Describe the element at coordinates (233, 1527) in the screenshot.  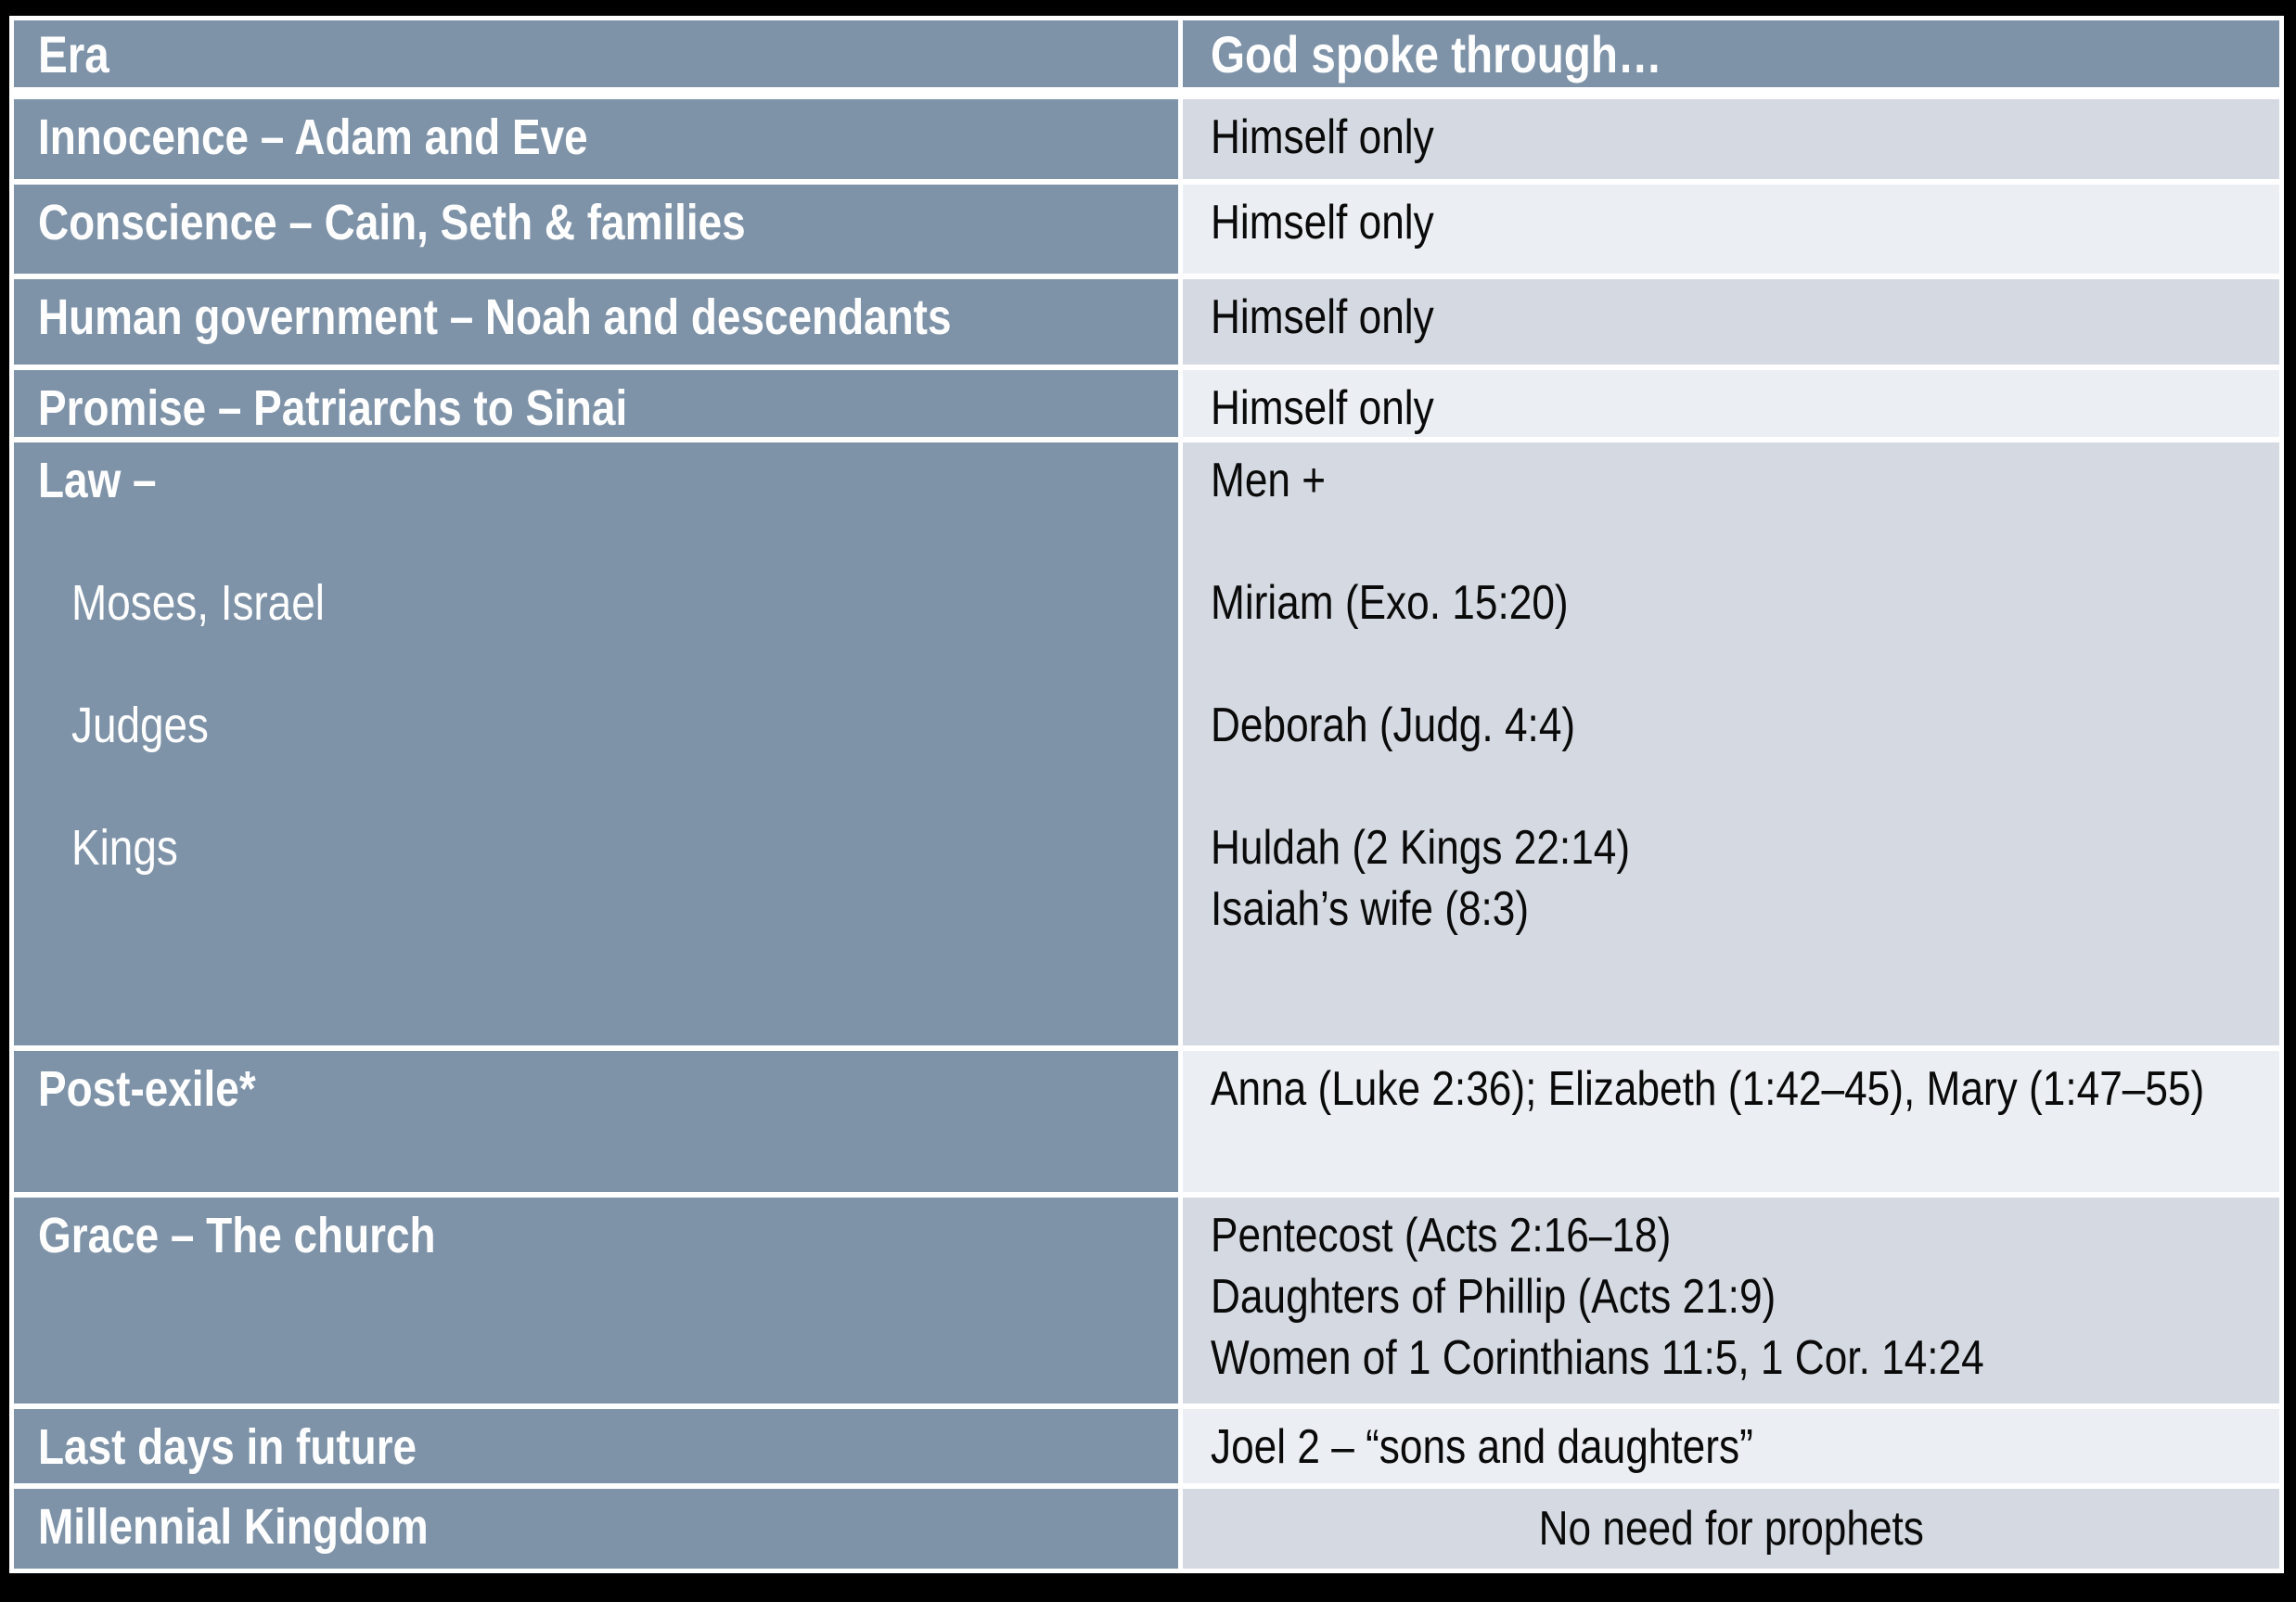
I see `era-text: Millennial Kingdom` at that location.